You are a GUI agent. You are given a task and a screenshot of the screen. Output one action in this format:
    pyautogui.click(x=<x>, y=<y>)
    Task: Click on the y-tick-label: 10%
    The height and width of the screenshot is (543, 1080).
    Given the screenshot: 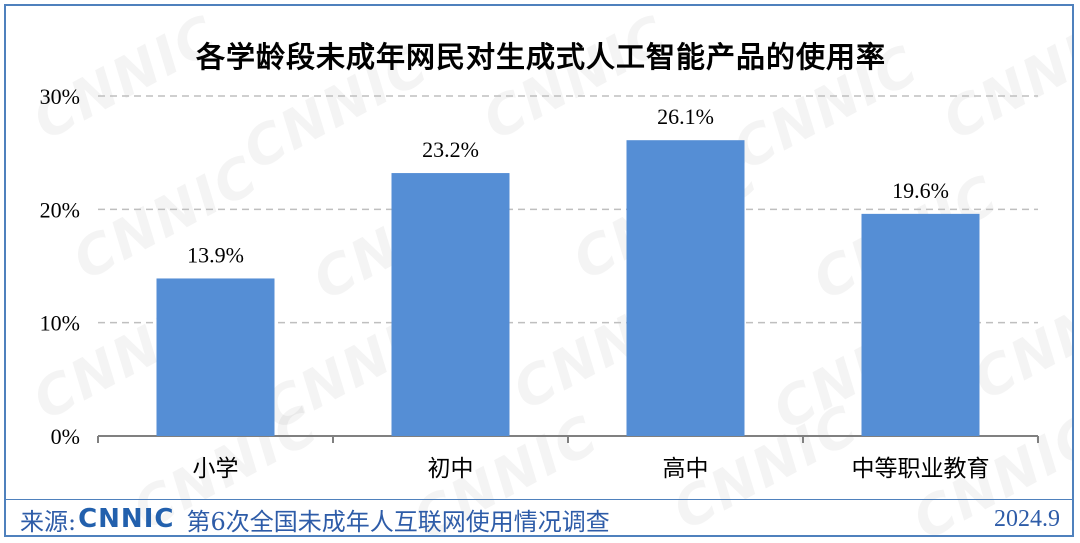 What is the action you would take?
    pyautogui.click(x=60, y=323)
    